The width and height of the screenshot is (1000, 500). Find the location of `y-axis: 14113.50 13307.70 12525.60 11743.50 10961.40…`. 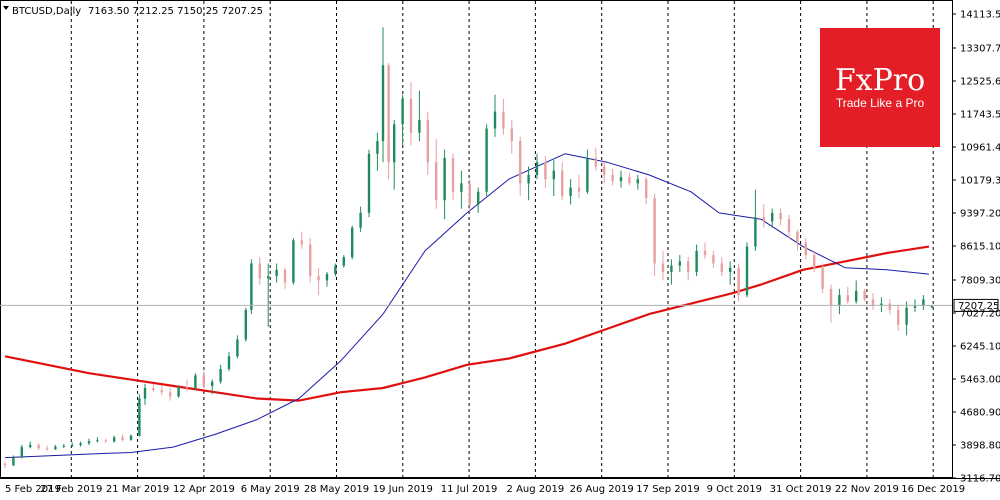

y-axis: 14113.50 13307.70 12525.60 11743.50 10961.40… is located at coordinates (976, 247).